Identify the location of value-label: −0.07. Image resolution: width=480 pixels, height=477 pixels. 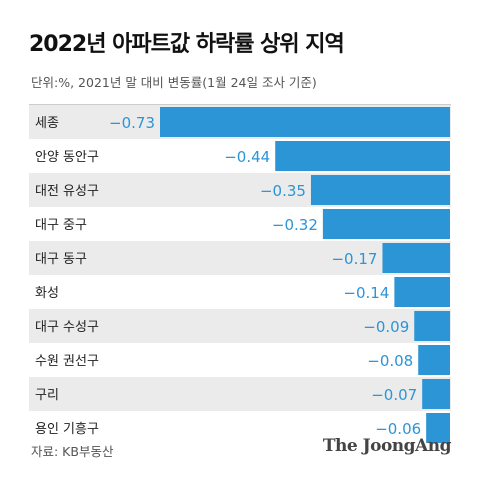
(394, 395).